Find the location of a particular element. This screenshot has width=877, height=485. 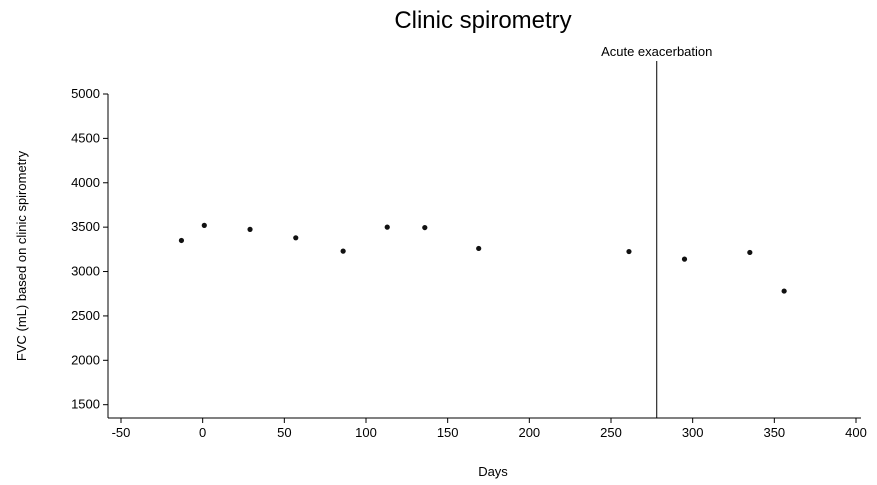

x-tick-label: 400 is located at coordinates (856, 432).